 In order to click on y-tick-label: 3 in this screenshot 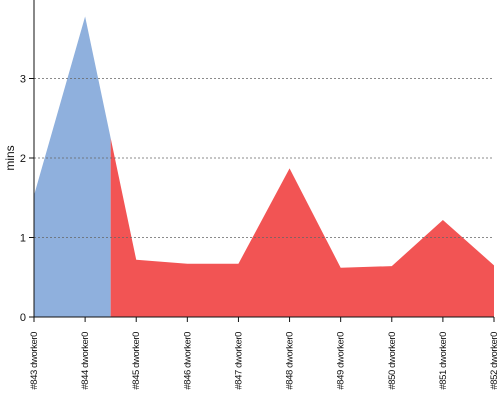, I will do `click(23, 80)`.